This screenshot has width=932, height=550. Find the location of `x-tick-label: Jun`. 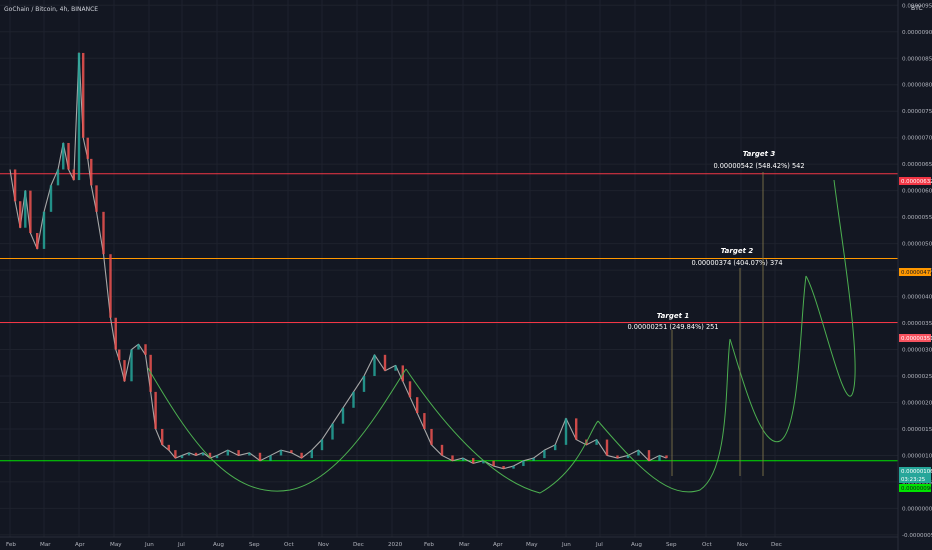

x-tick-label: Jun is located at coordinates (149, 545).